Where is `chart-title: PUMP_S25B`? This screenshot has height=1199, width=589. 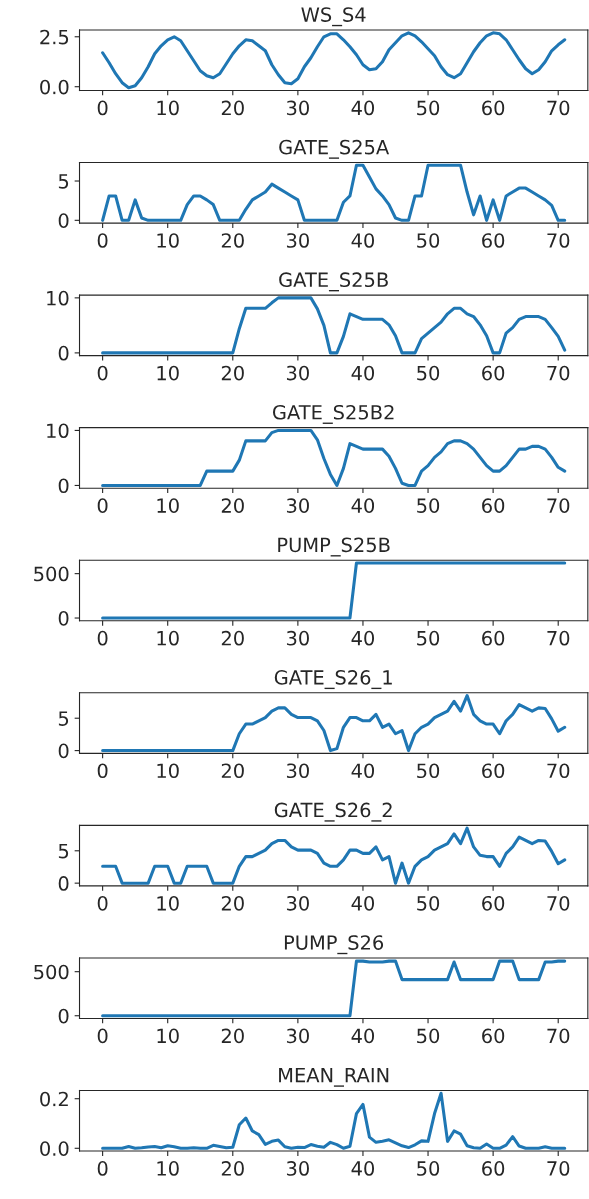 chart-title: PUMP_S25B is located at coordinates (334, 547).